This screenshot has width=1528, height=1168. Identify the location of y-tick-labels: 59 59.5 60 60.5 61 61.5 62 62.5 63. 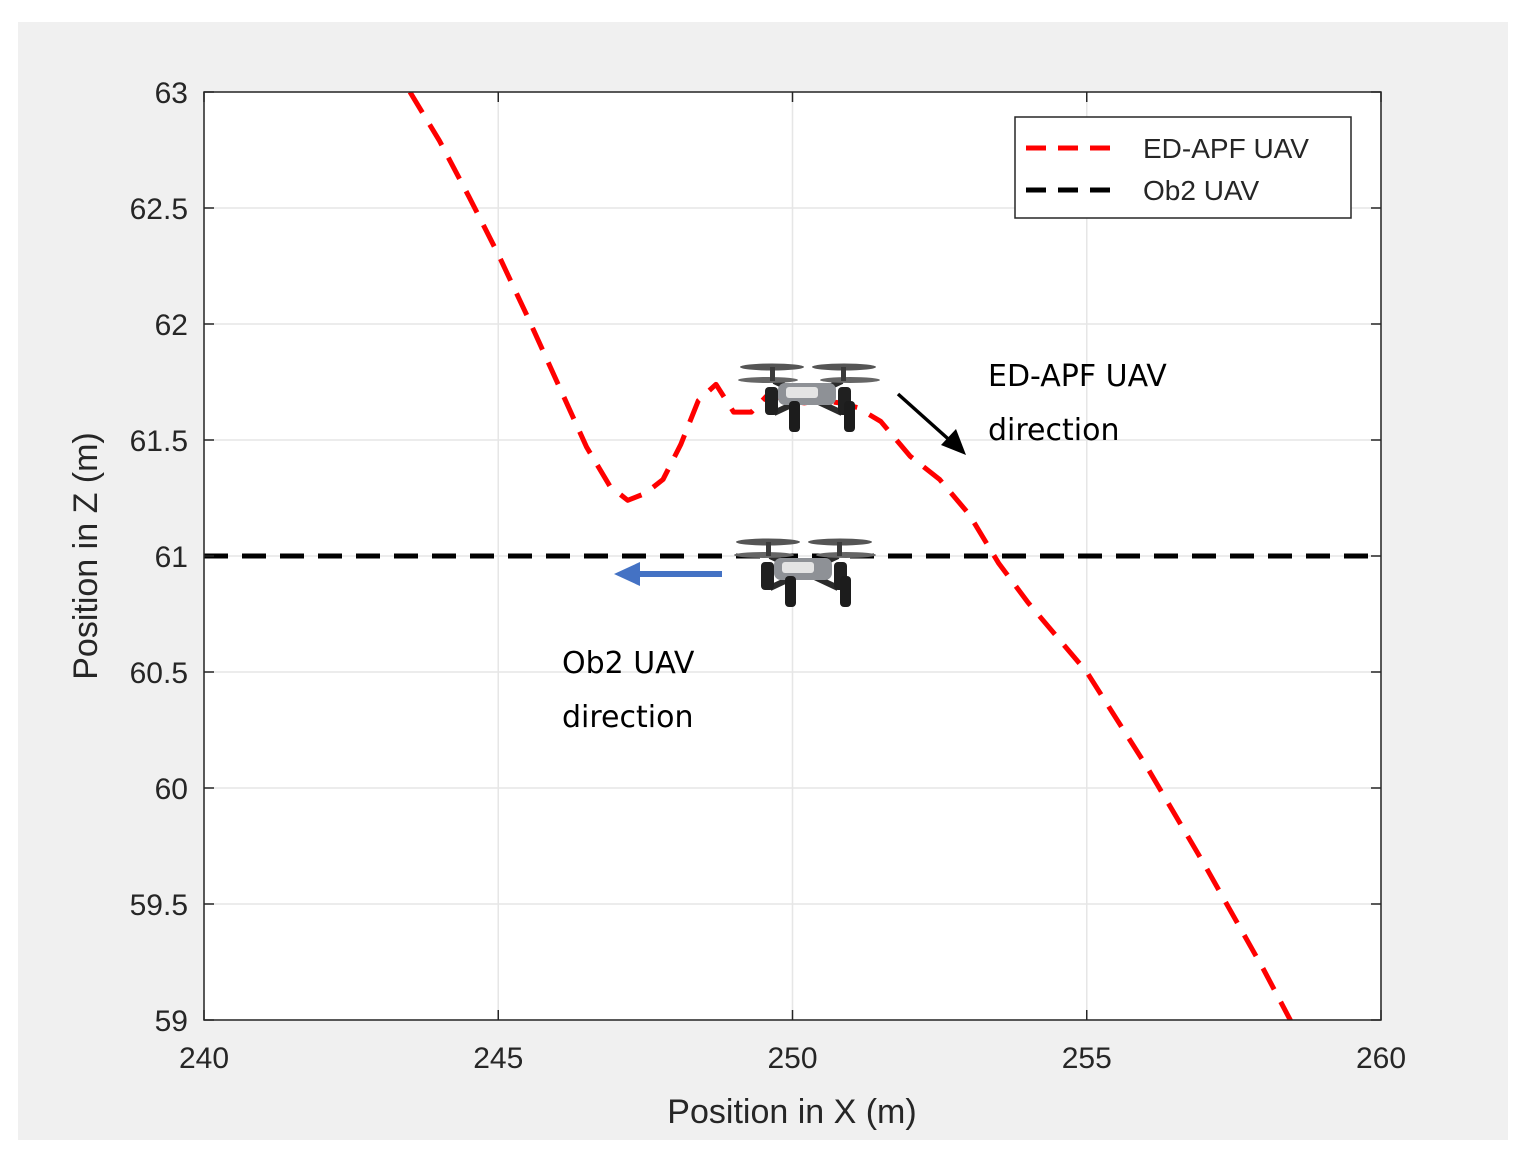
(159, 557).